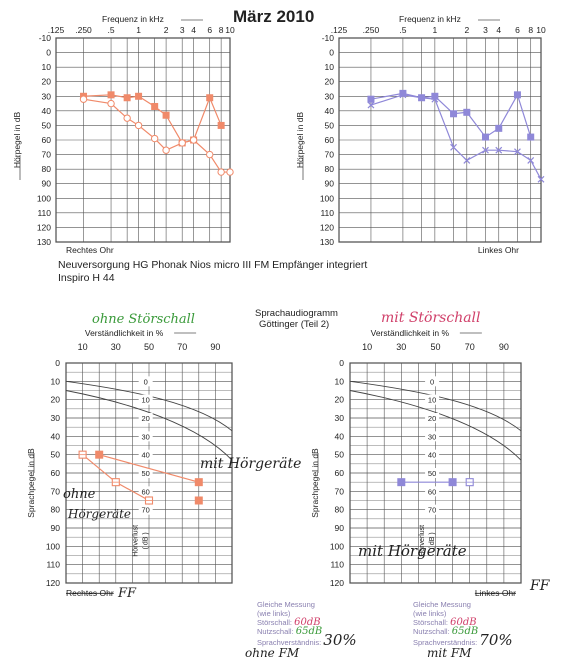 Image resolution: width=573 pixels, height=665 pixels. Describe the element at coordinates (90, 250) in the screenshot. I see `right-pt-footer: Rechtes Ohr` at that location.